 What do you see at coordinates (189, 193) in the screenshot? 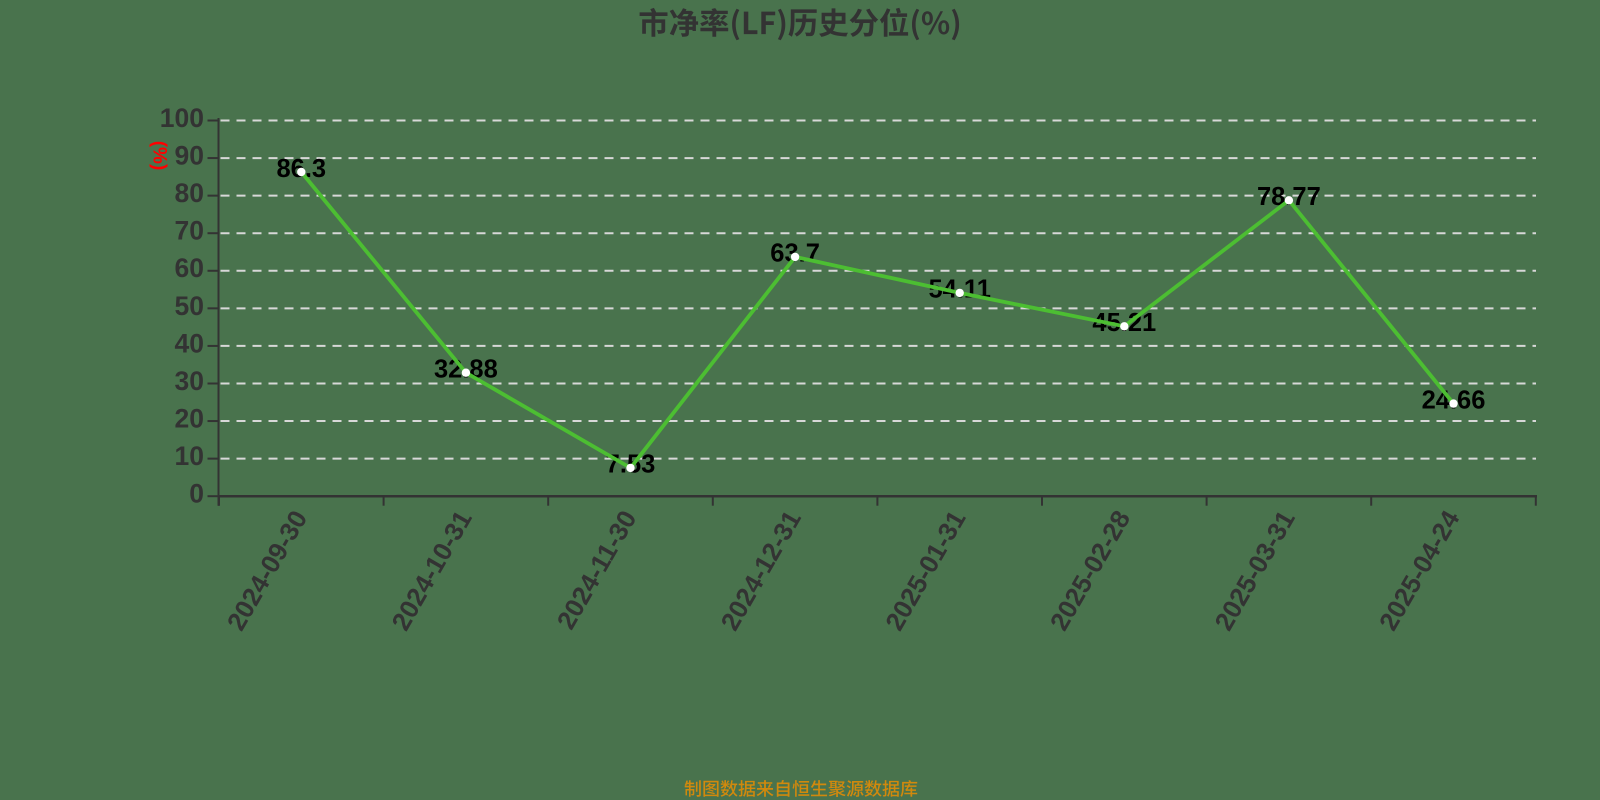
I see `svg-text: 80` at bounding box center [189, 193].